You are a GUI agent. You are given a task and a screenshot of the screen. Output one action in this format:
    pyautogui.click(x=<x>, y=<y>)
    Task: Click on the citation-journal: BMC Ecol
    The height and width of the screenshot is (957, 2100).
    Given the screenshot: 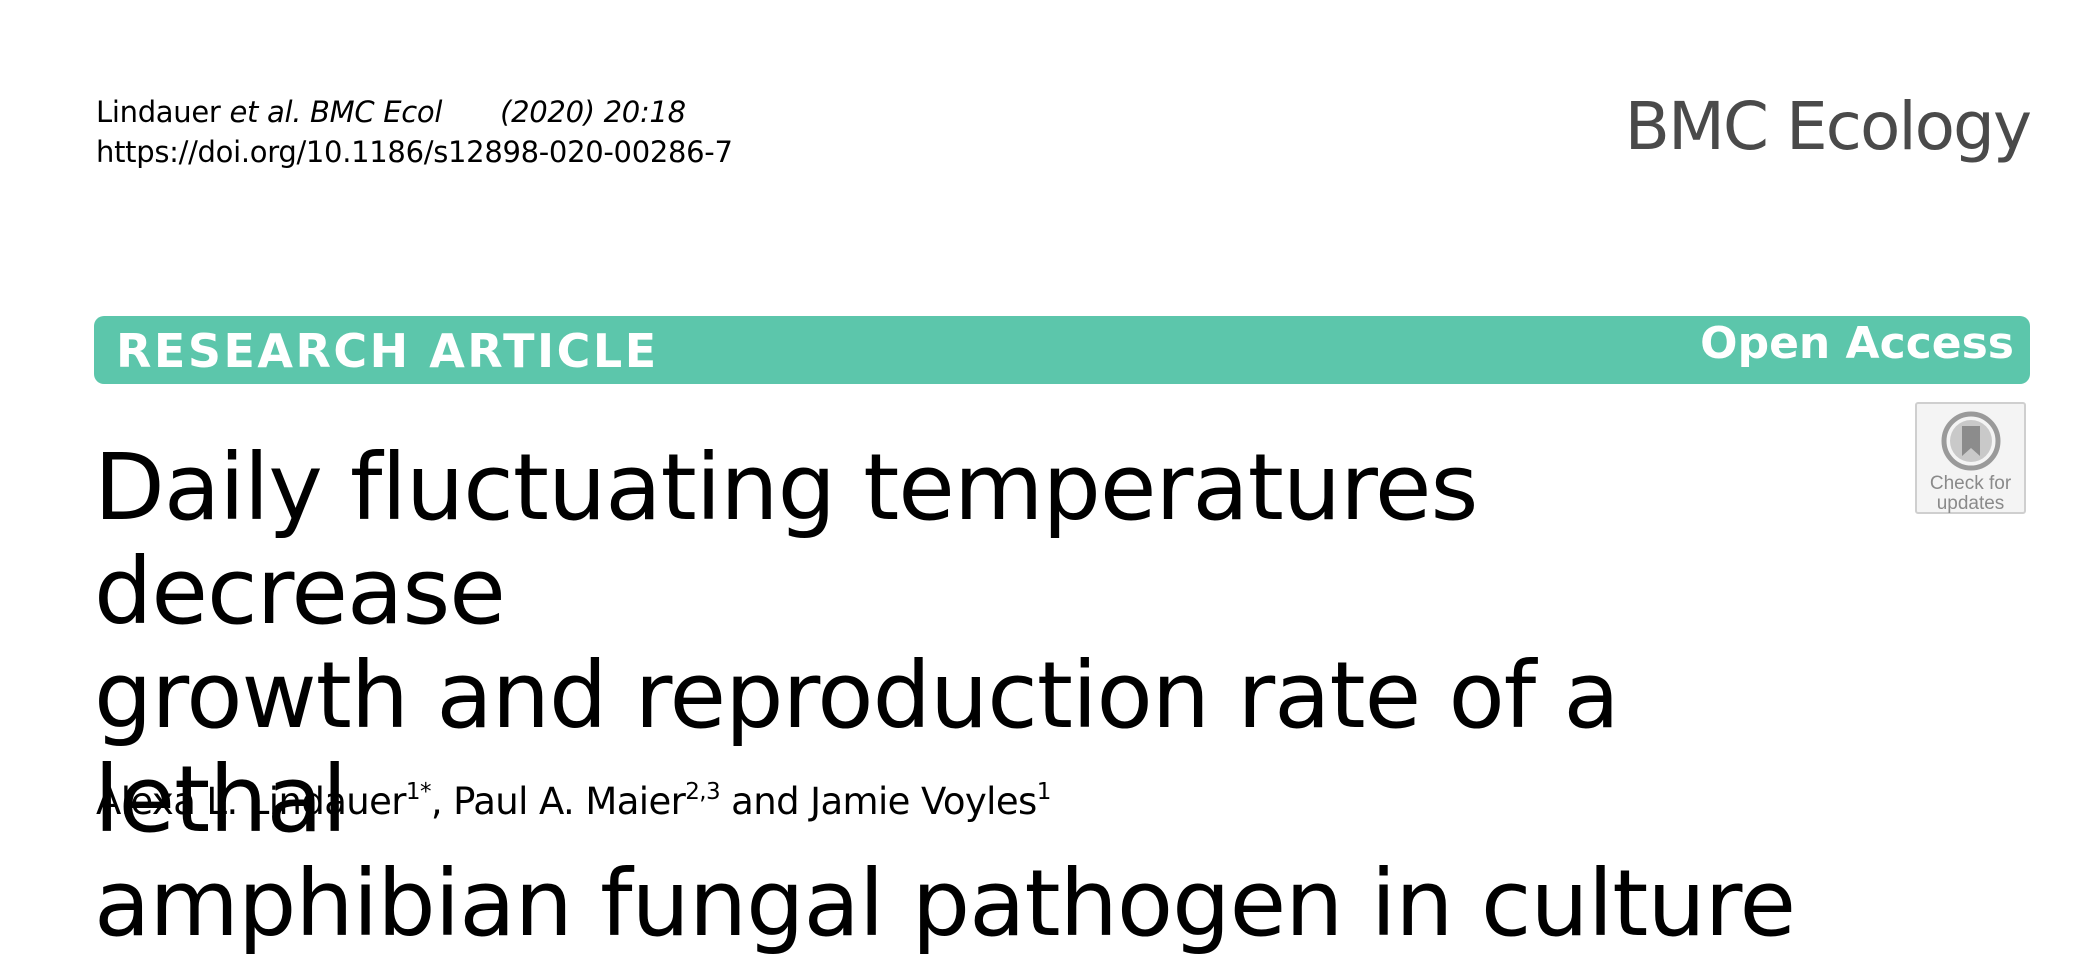 What is the action you would take?
    pyautogui.click(x=372, y=112)
    